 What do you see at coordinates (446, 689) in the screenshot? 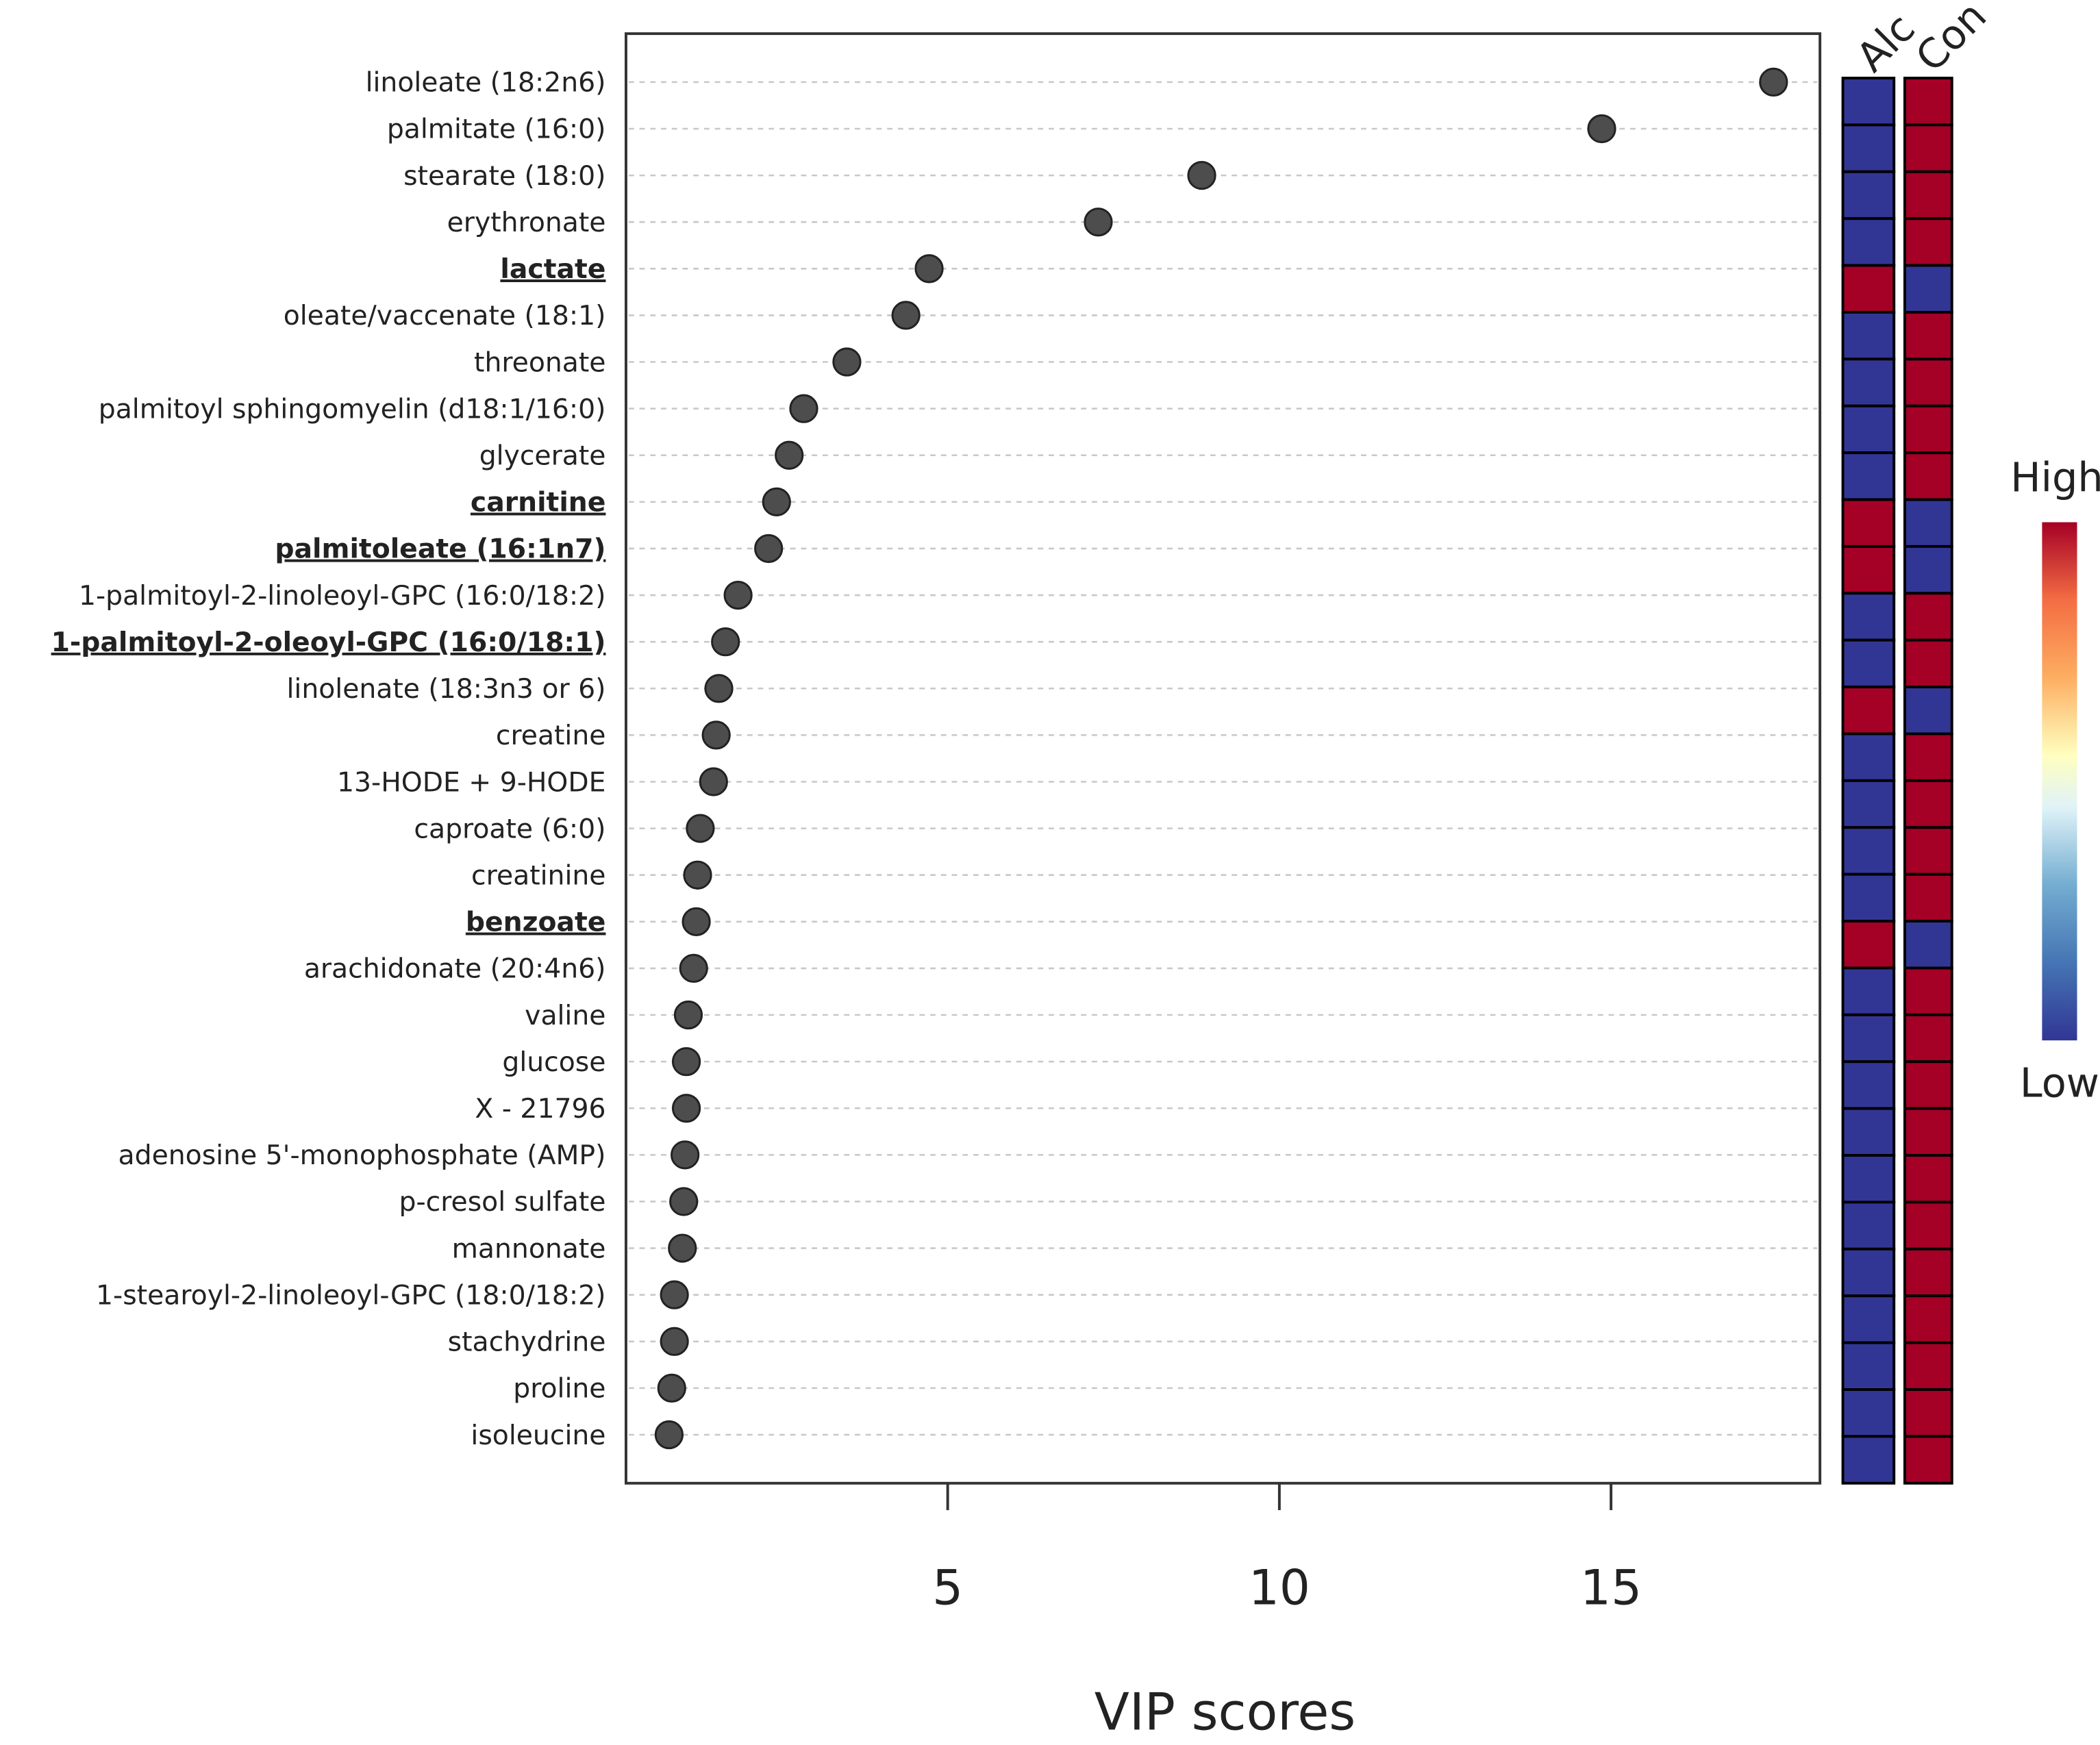
I see `category-label: linolenate (18:3n3 or 6)` at bounding box center [446, 689].